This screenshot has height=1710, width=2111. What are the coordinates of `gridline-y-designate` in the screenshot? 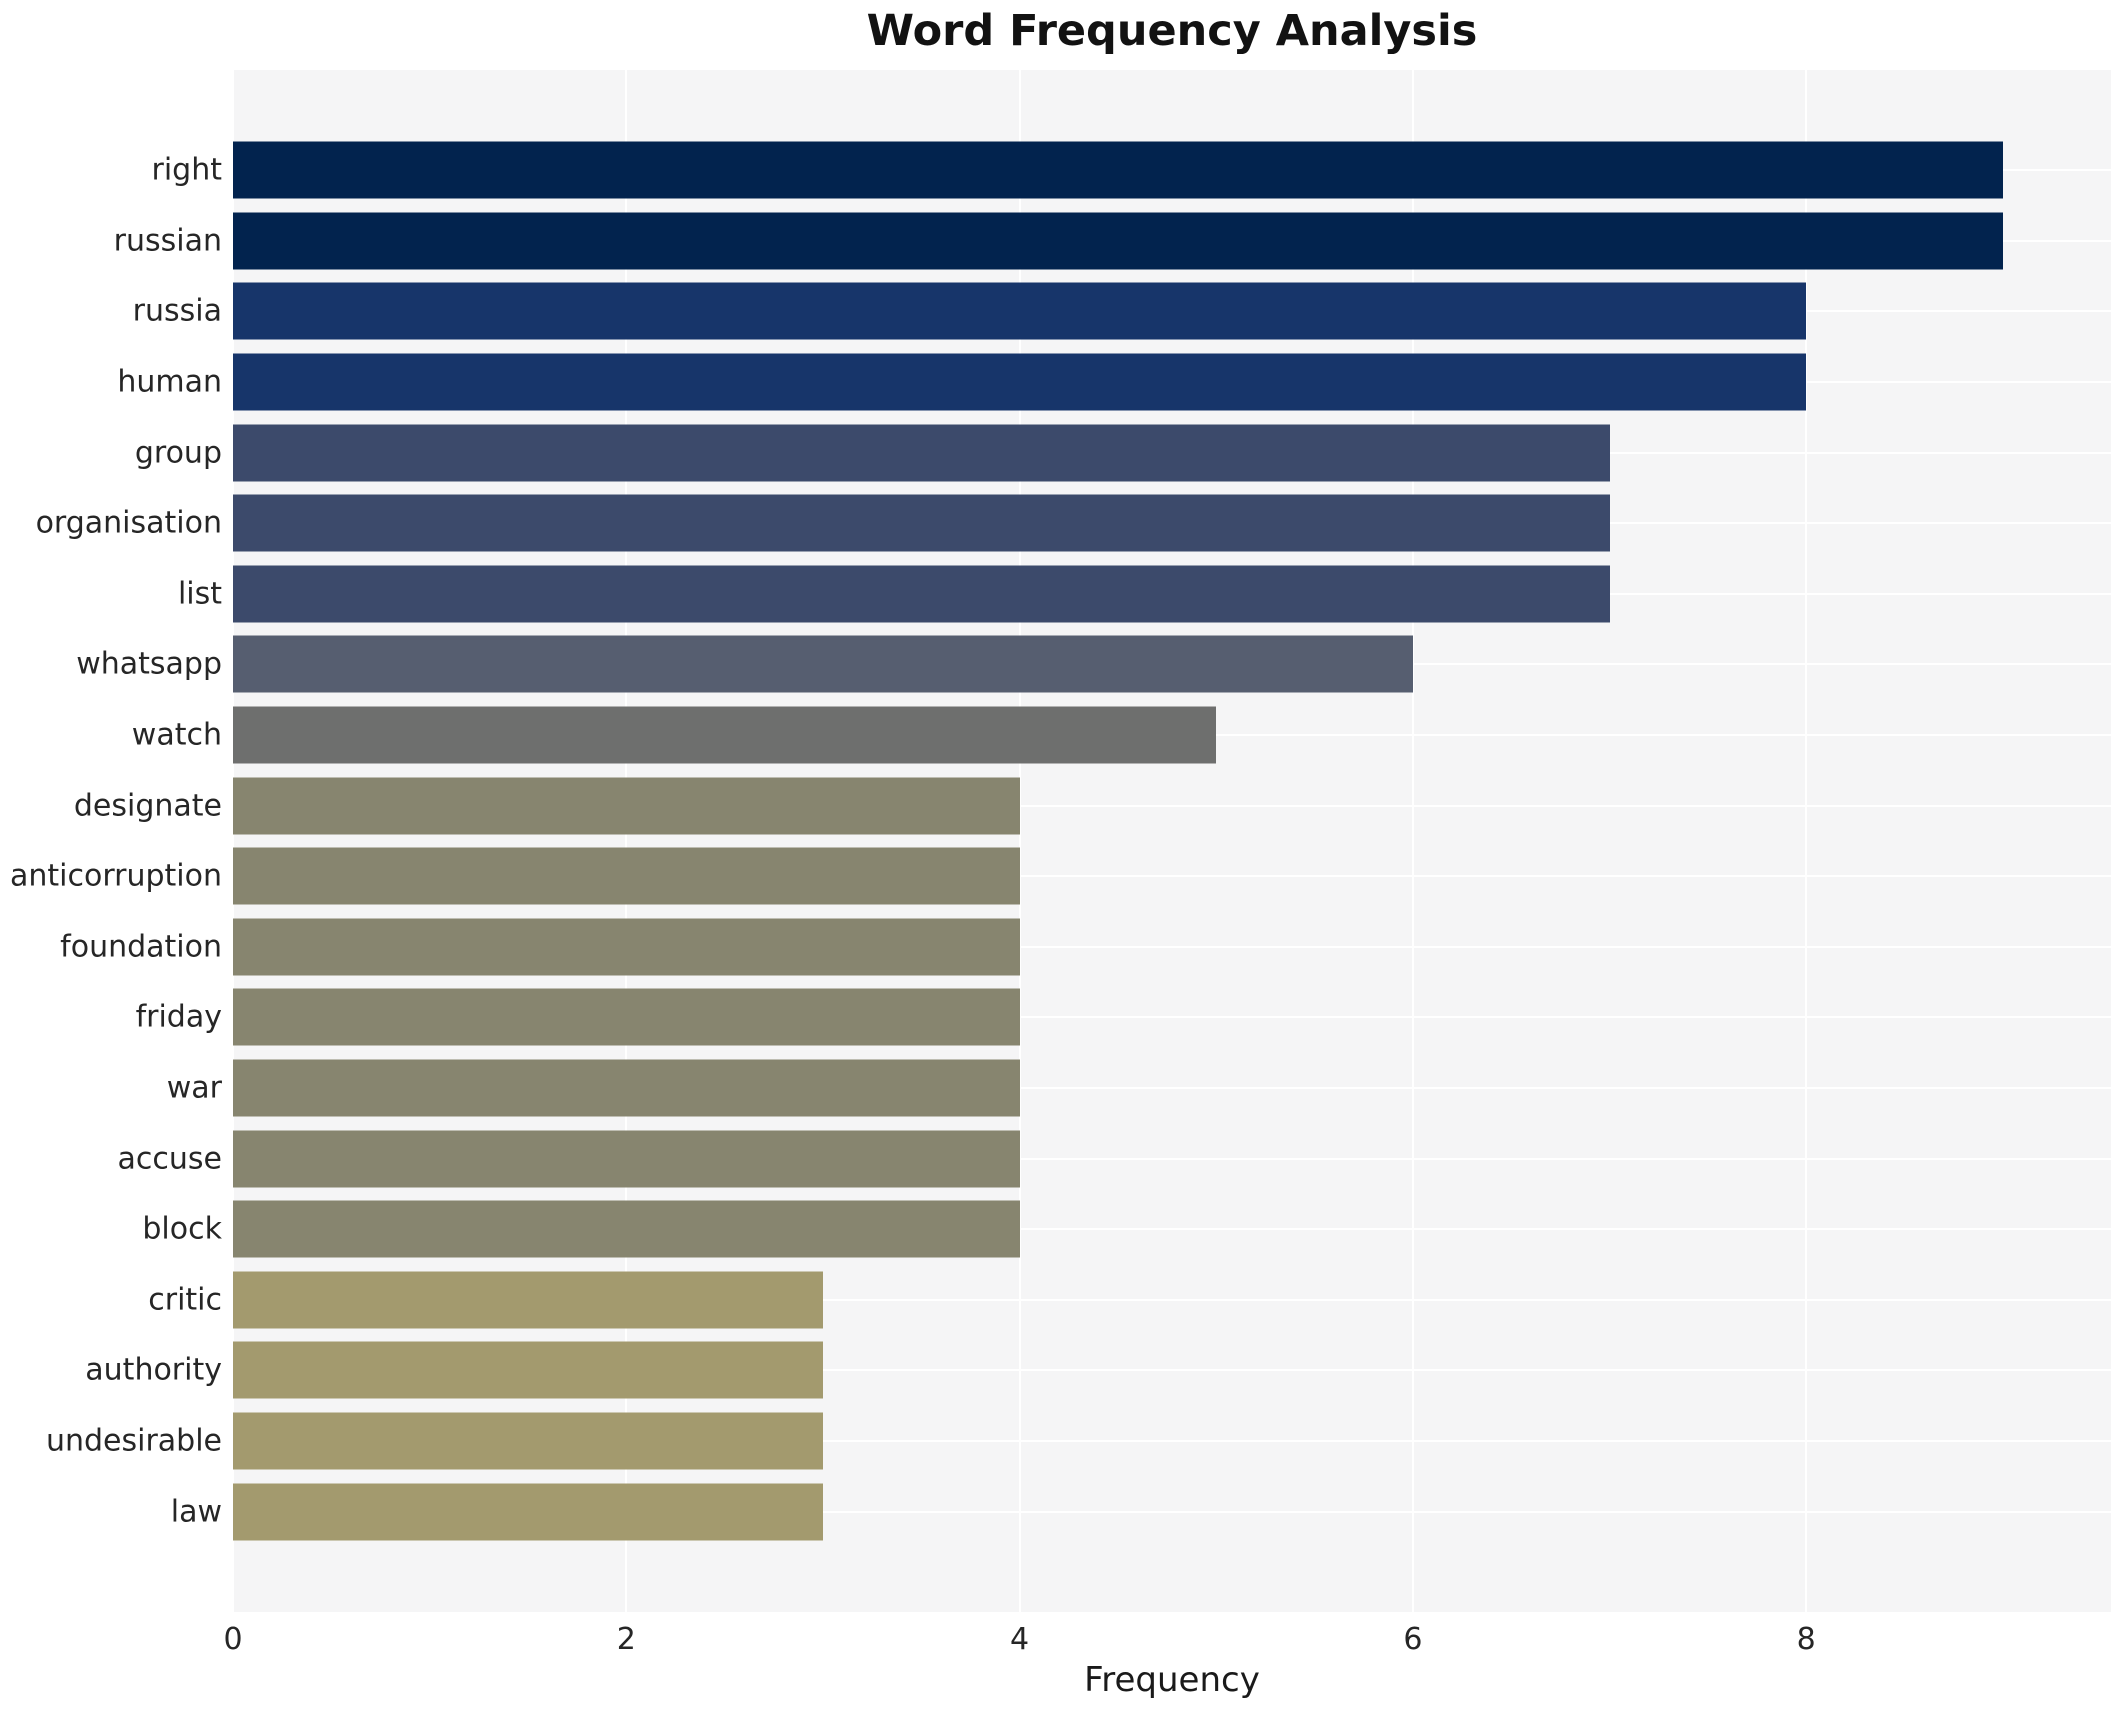 It's located at (1172, 805).